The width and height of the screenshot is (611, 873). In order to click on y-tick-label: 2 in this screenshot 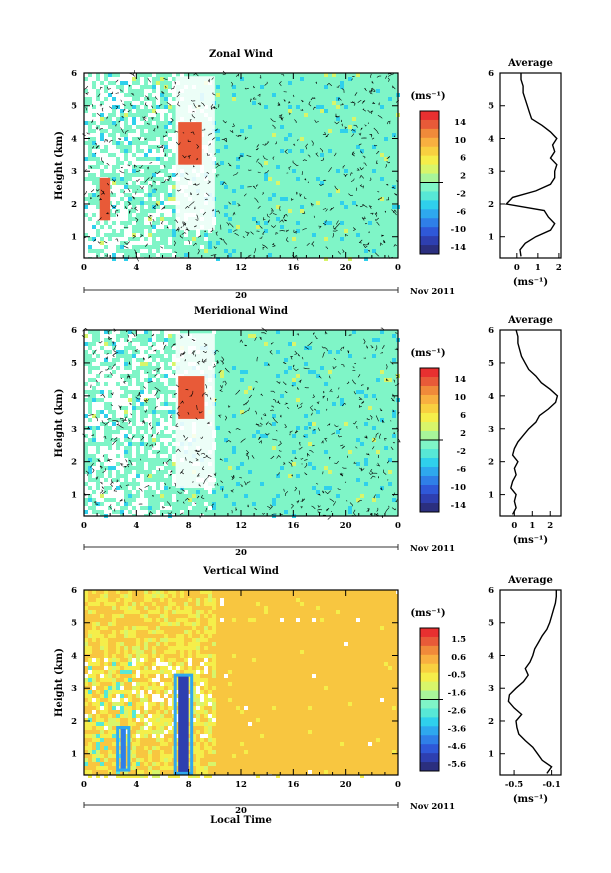, I will do `click(74, 722)`.